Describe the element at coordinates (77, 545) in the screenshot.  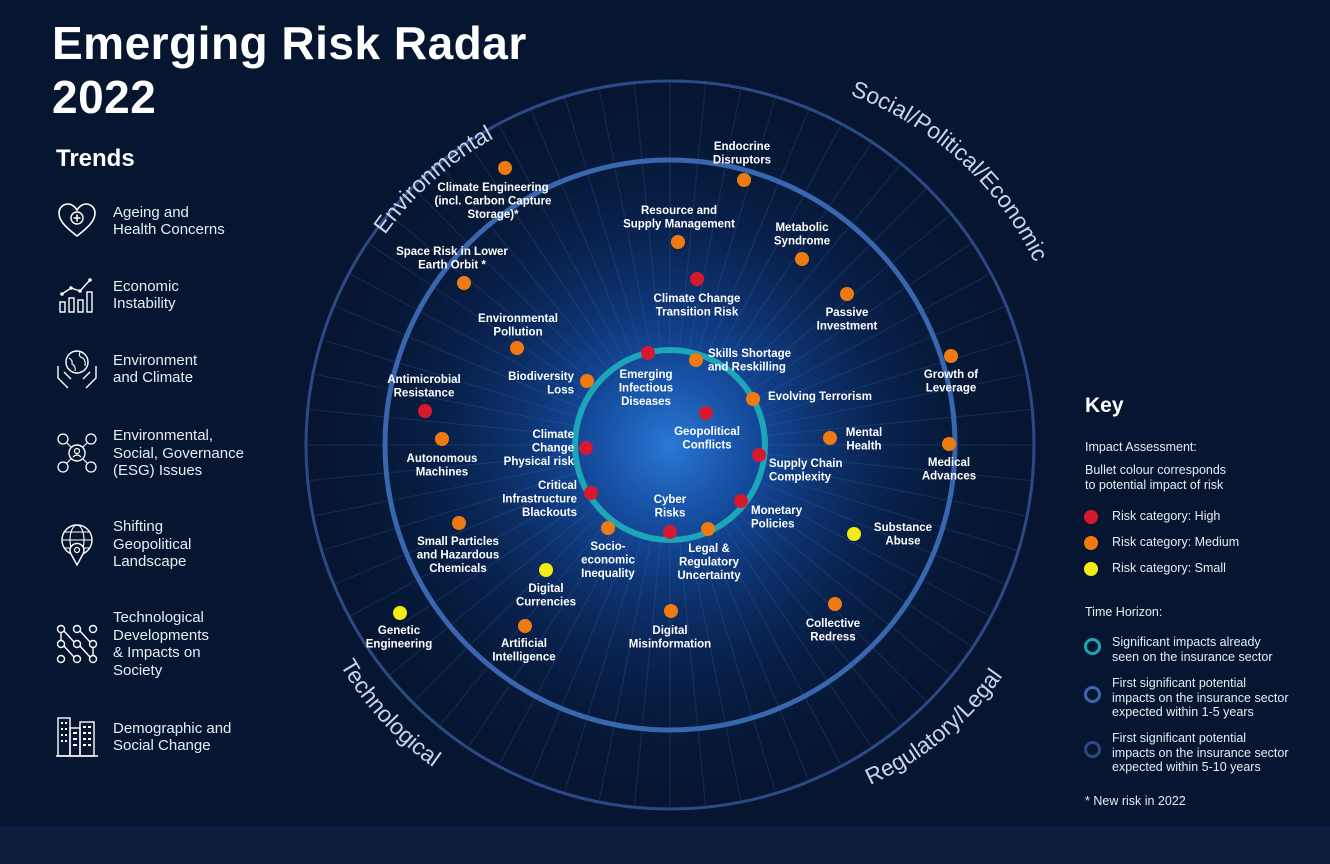
I see `globe-location-pin-icon` at that location.